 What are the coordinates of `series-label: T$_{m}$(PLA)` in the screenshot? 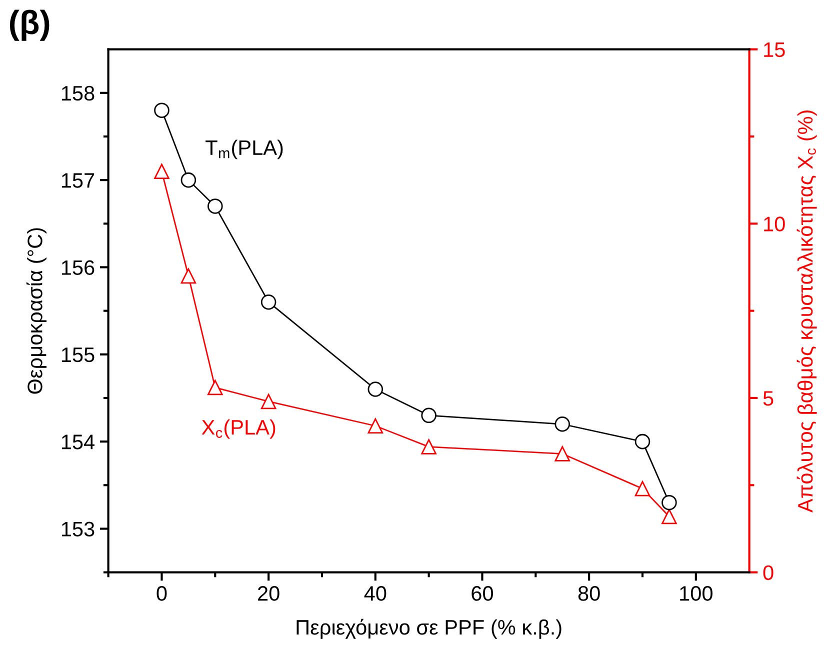 It's located at (244, 150).